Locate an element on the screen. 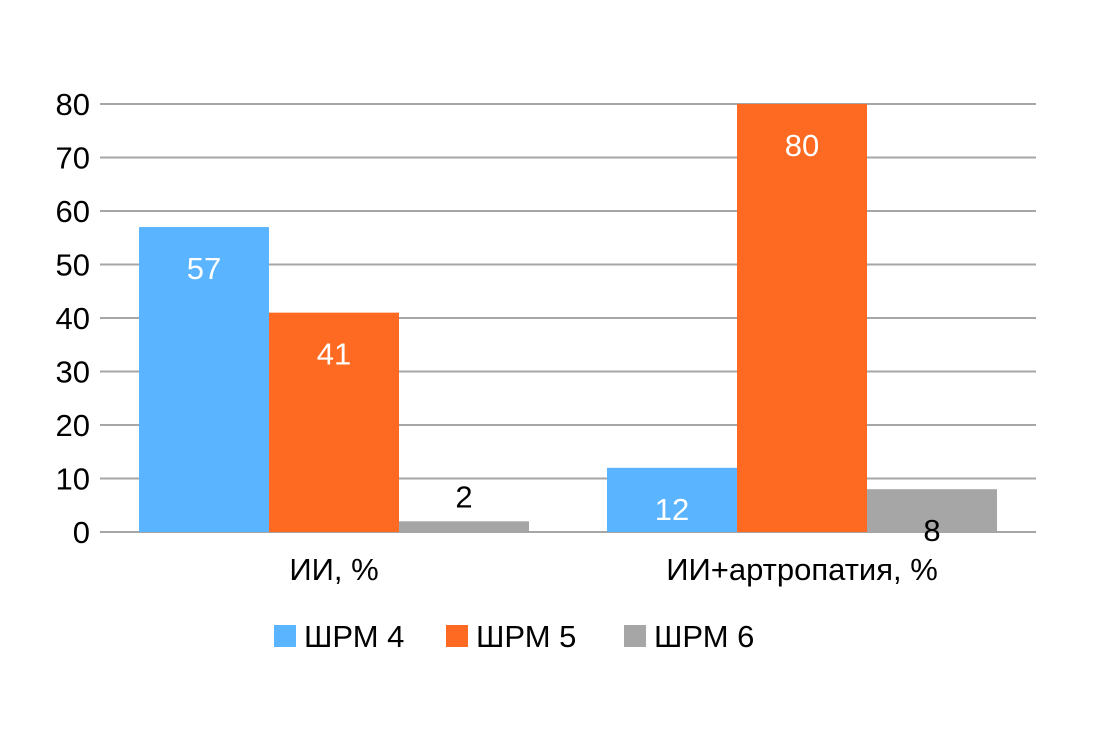 This screenshot has width=1109, height=739. y-tick-label: 70 is located at coordinates (73, 158).